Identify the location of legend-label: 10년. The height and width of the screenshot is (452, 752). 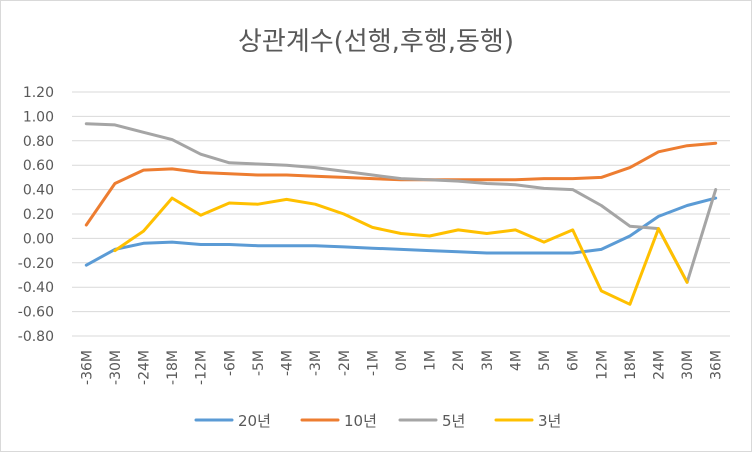
(360, 421).